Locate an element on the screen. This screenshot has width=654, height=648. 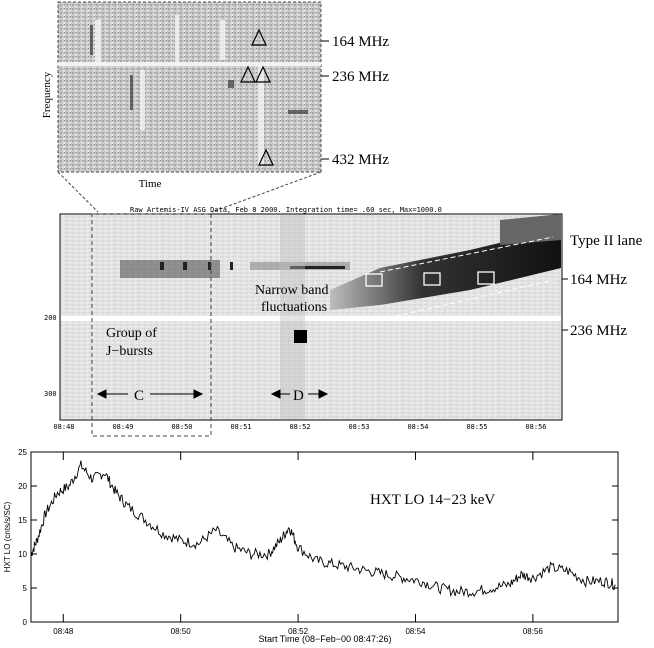
type-ii-dashed-upper is located at coordinates (466, 254).